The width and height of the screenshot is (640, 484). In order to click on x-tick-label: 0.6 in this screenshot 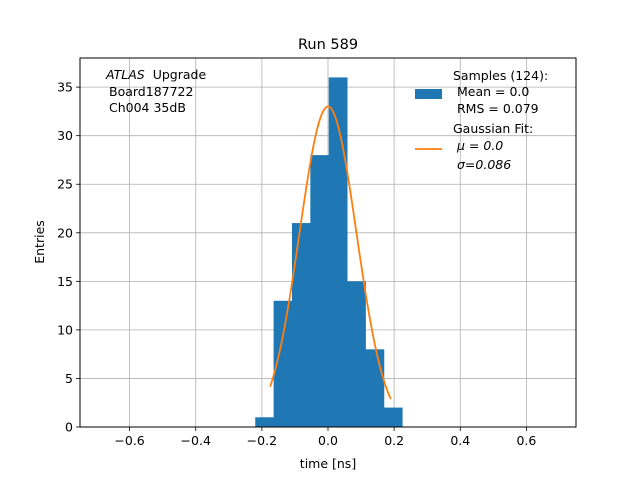, I will do `click(526, 440)`.